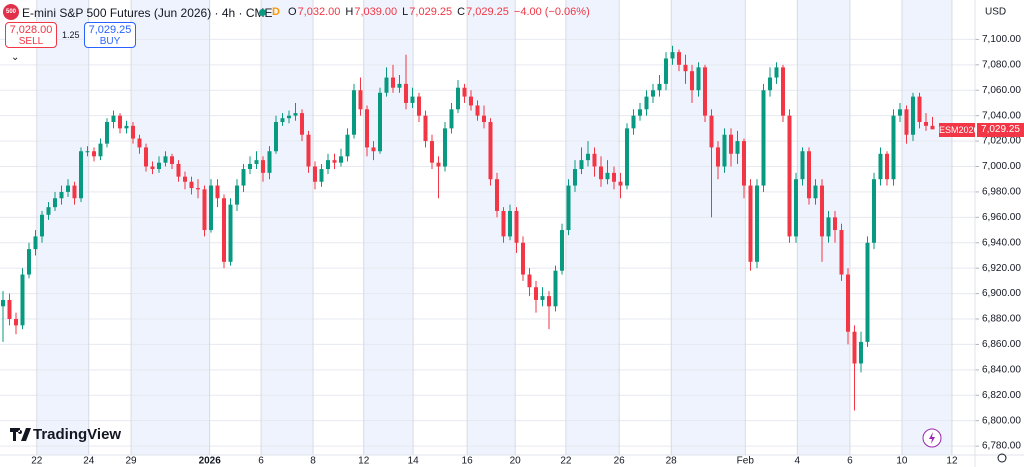 This screenshot has height=467, width=1024. I want to click on x-tick-label: 4, so click(798, 461).